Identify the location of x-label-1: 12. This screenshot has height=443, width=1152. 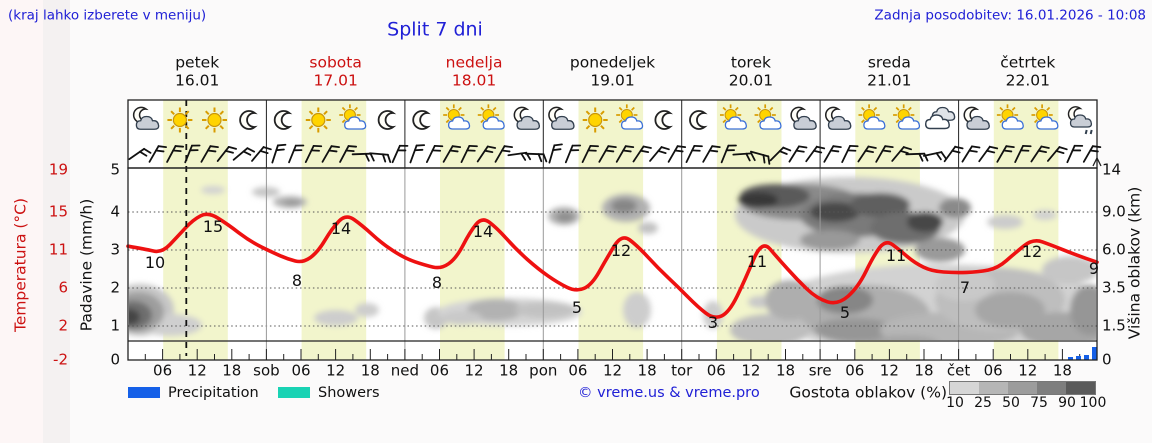
(197, 370).